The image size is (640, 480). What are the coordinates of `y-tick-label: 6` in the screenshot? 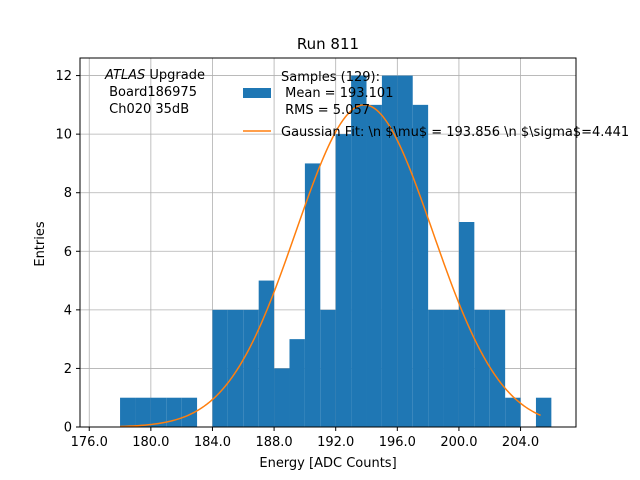 It's located at (68, 252).